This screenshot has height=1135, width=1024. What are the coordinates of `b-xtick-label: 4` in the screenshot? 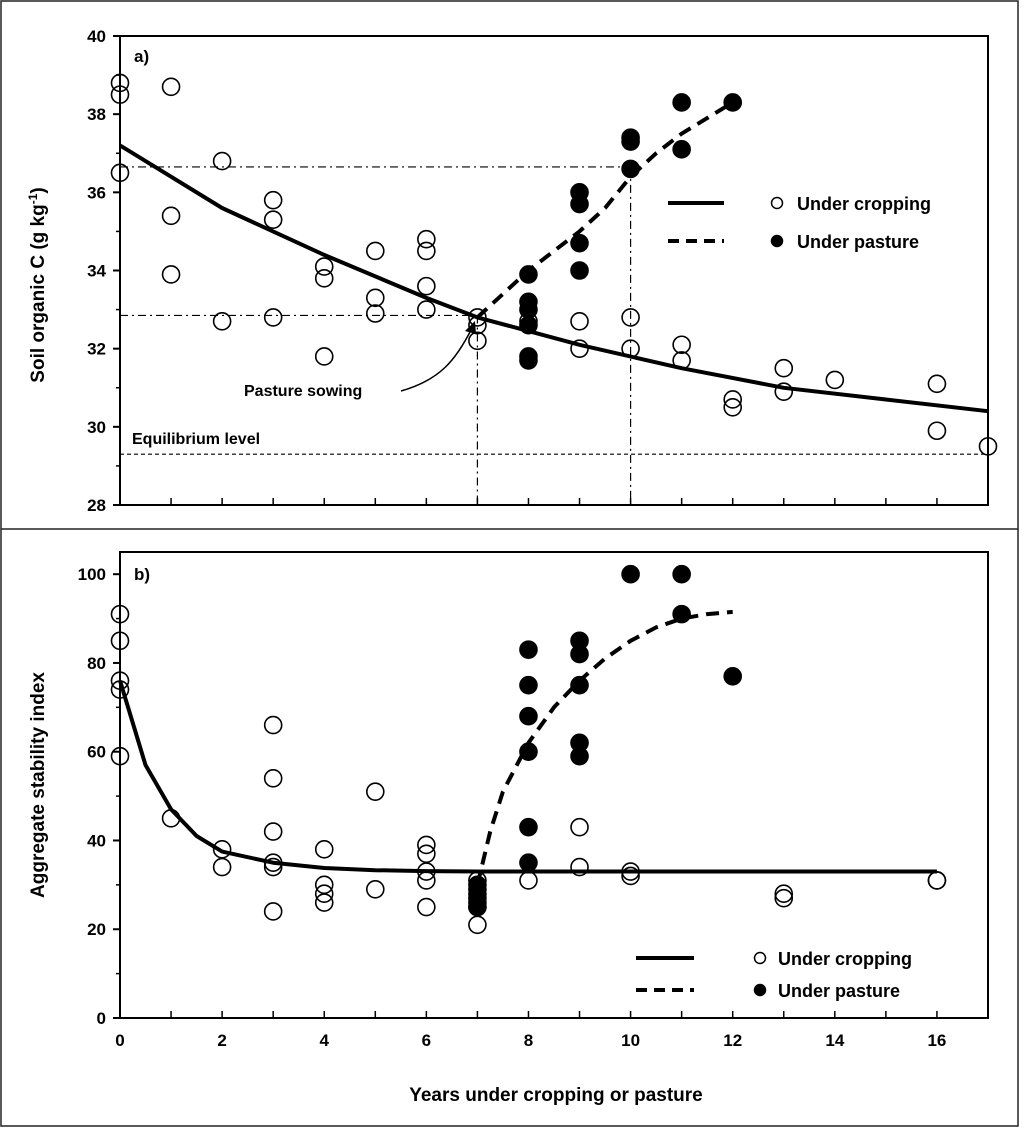 It's located at (325, 1040).